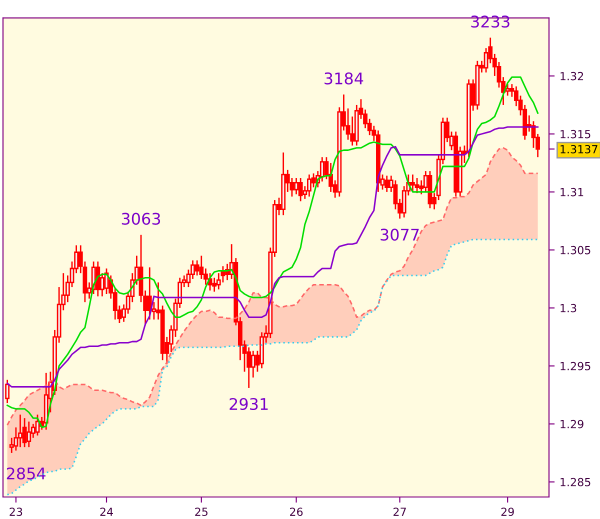 Image resolution: width=600 pixels, height=519 pixels. I want to click on x-tick-label: 24, so click(106, 512).